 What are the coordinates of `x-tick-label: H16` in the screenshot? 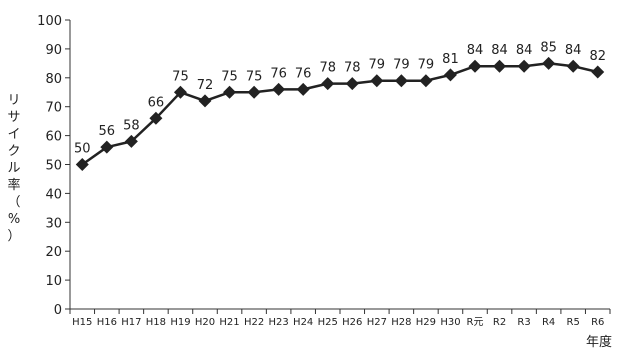 It's located at (107, 322).